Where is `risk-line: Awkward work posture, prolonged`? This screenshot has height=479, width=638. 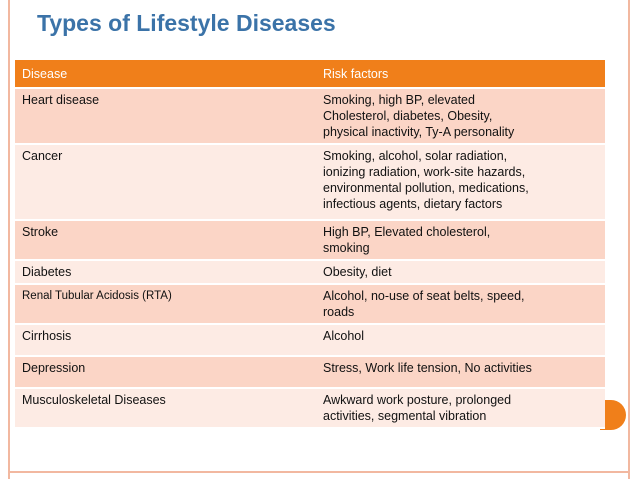
risk-line: Awkward work posture, prolonged is located at coordinates (417, 400).